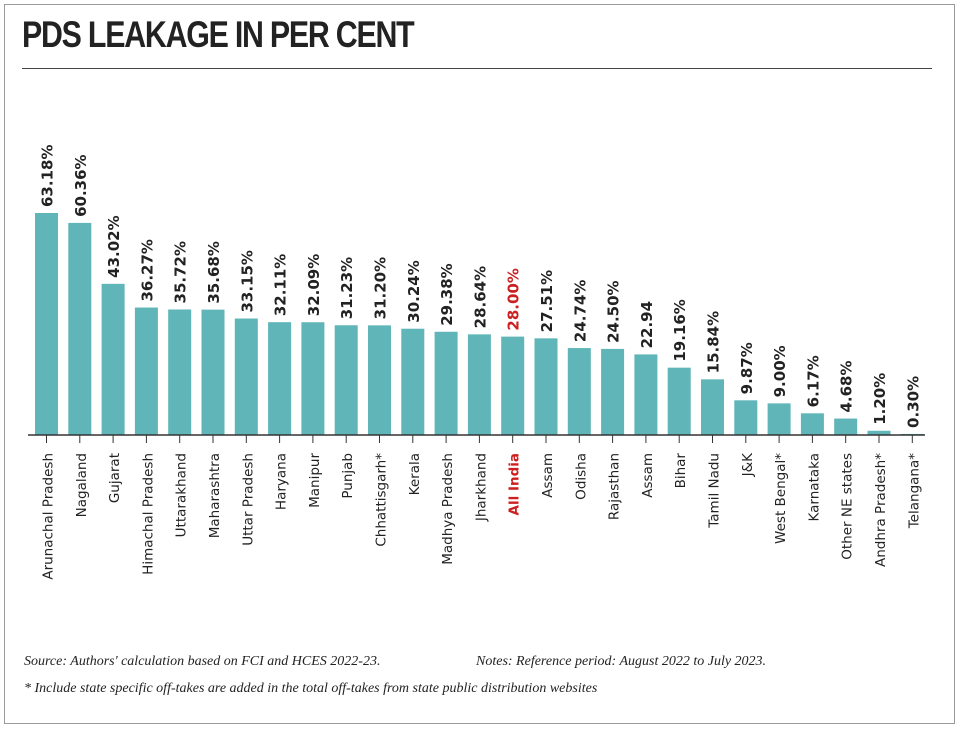  Describe the element at coordinates (614, 311) in the screenshot. I see `data-label: 24.50%` at that location.